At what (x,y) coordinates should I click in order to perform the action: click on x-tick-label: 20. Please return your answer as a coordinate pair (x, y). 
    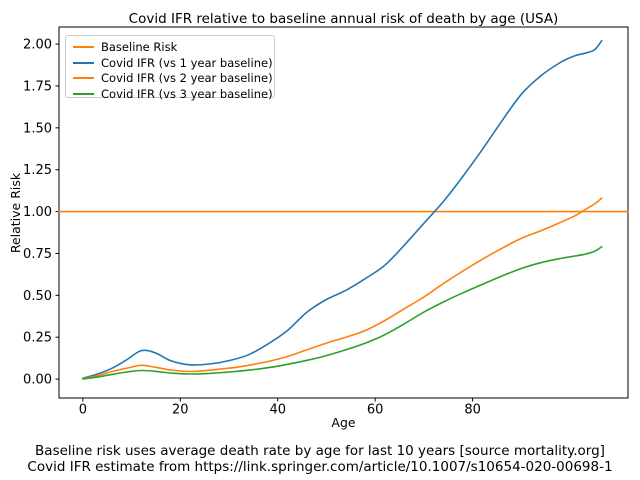
    Looking at the image, I should click on (180, 410).